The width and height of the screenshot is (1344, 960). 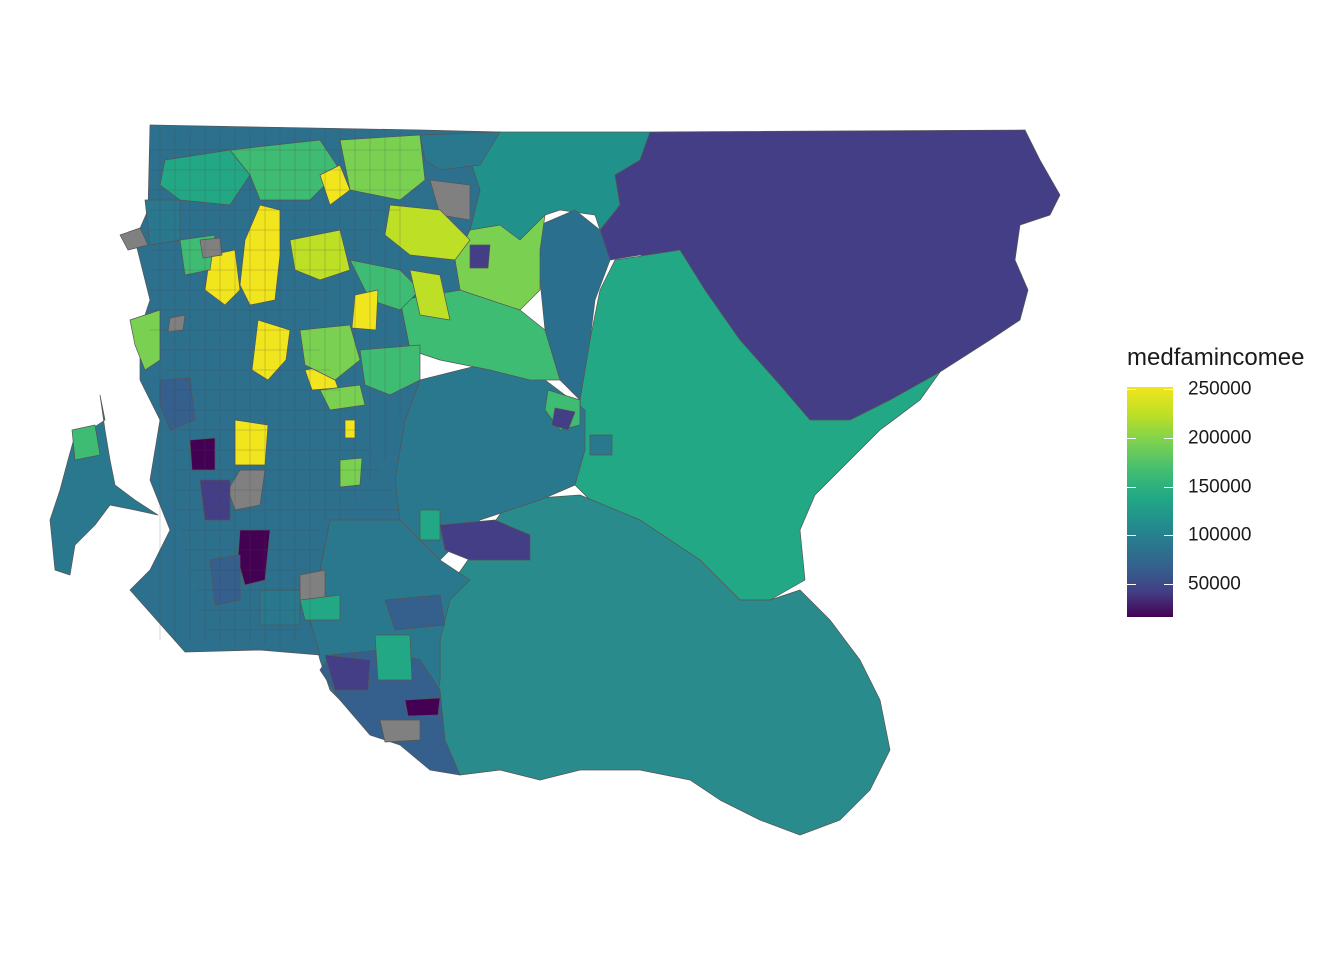 I want to click on region-island, so click(x=104, y=485).